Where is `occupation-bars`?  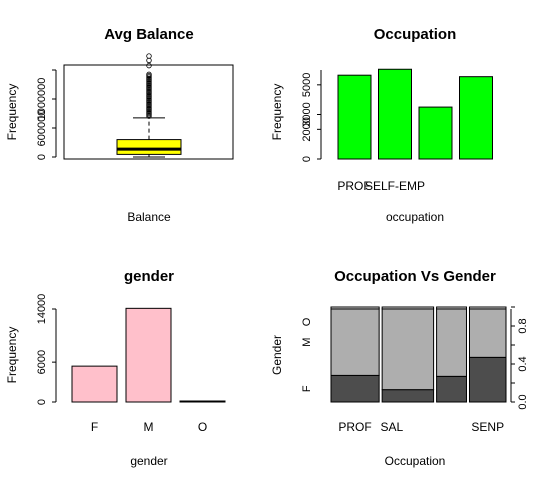 occupation-bars is located at coordinates (415, 114).